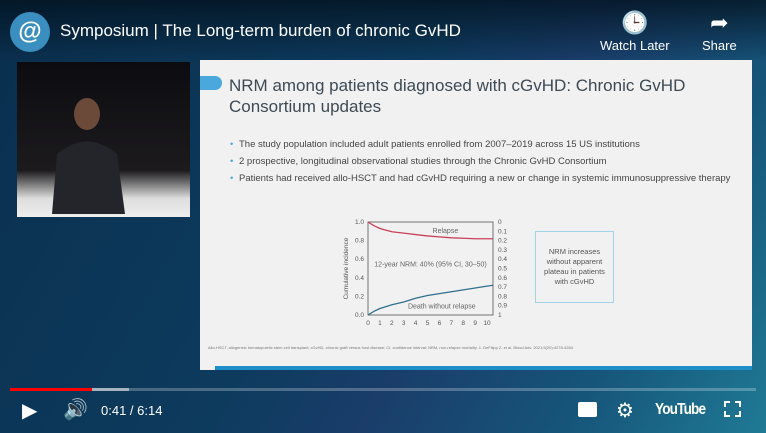 This screenshot has width=766, height=433. What do you see at coordinates (346, 268) in the screenshot?
I see `y-axis-label: Cumulative incidence` at bounding box center [346, 268].